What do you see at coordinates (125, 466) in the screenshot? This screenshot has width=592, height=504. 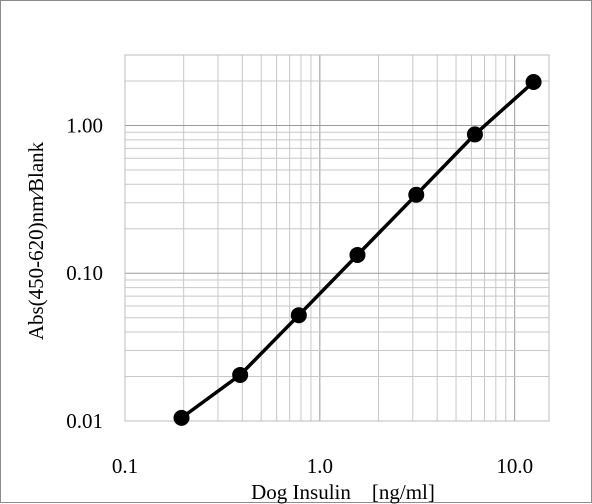 I see `x-tick-label: 0.1` at bounding box center [125, 466].